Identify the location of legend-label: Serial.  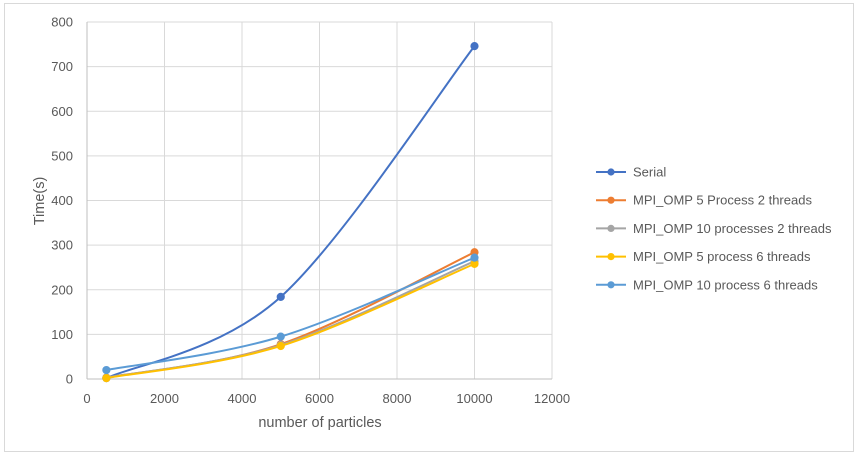
(649, 172).